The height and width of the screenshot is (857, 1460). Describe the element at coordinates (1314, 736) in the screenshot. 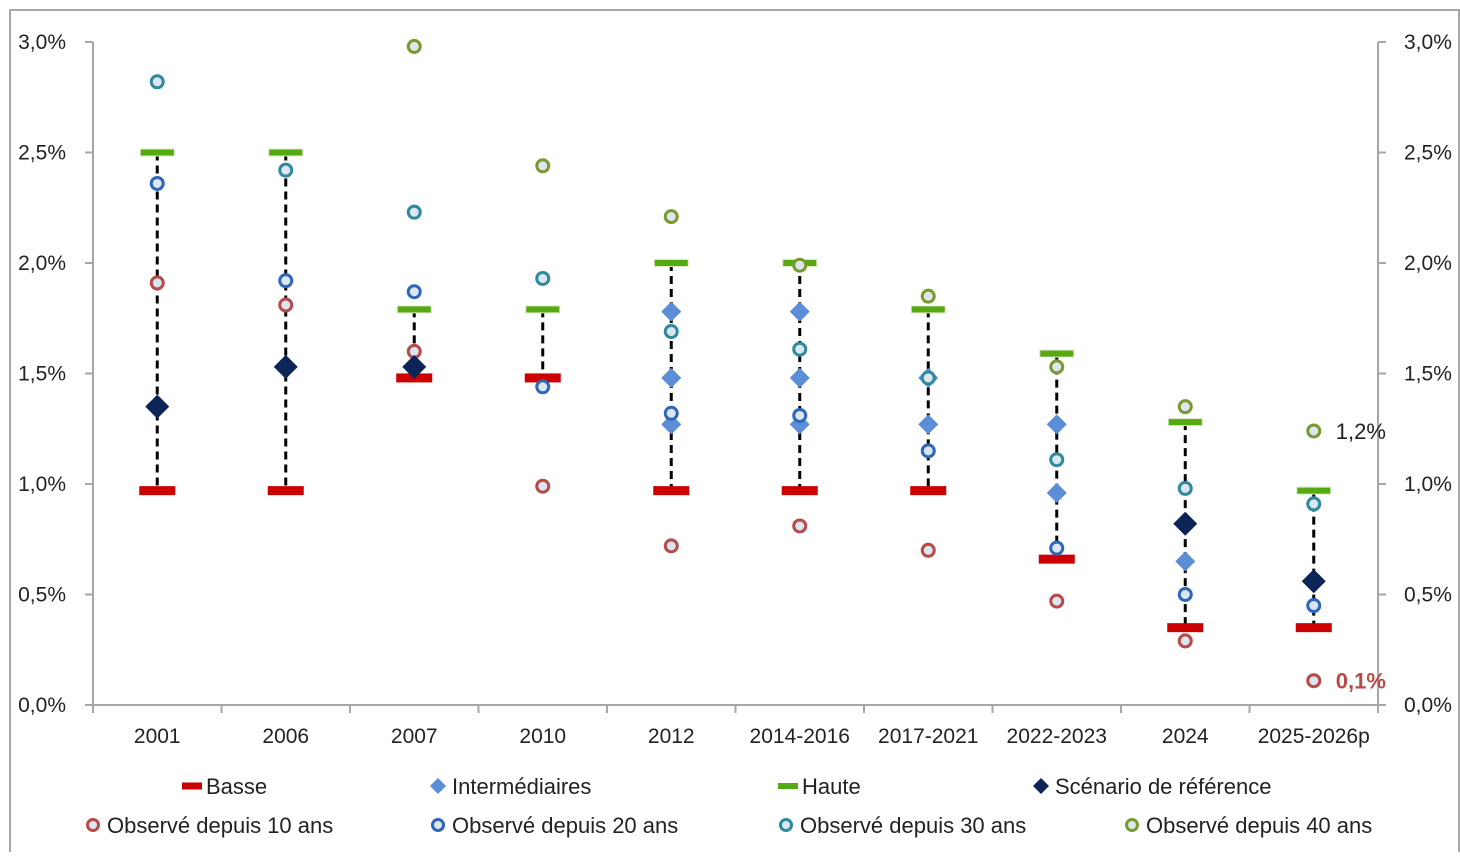

I see `x-tick-label: 2025-2026p` at that location.